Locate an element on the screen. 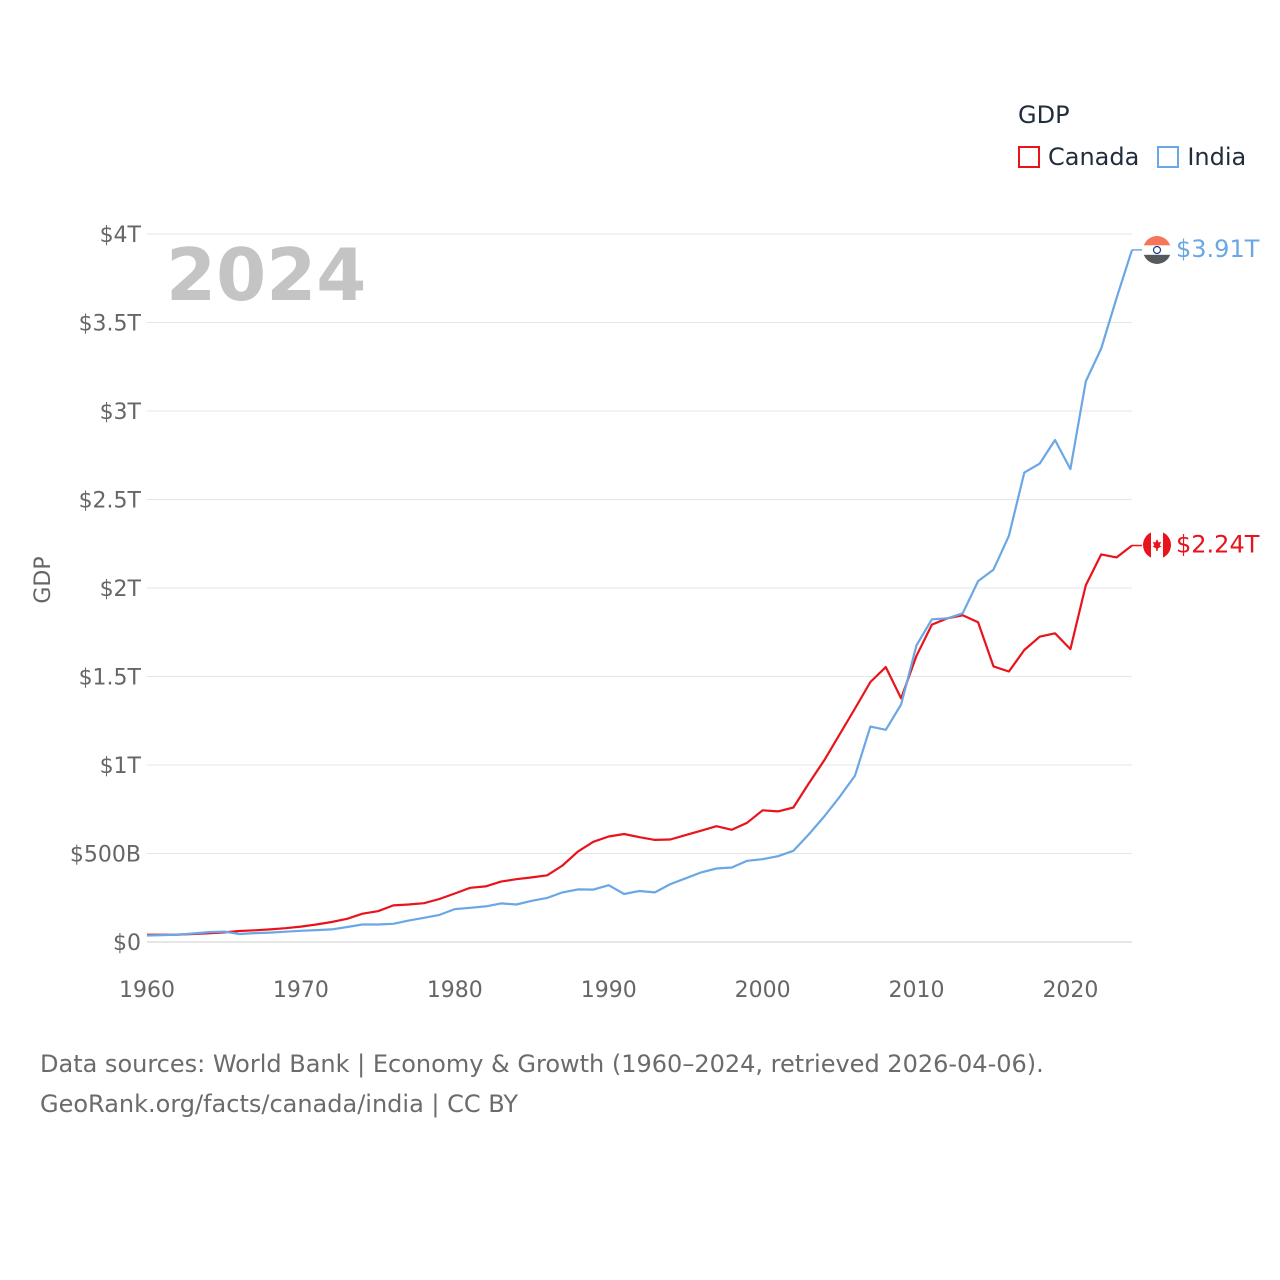  x-tick-label: 1960 is located at coordinates (147, 990).